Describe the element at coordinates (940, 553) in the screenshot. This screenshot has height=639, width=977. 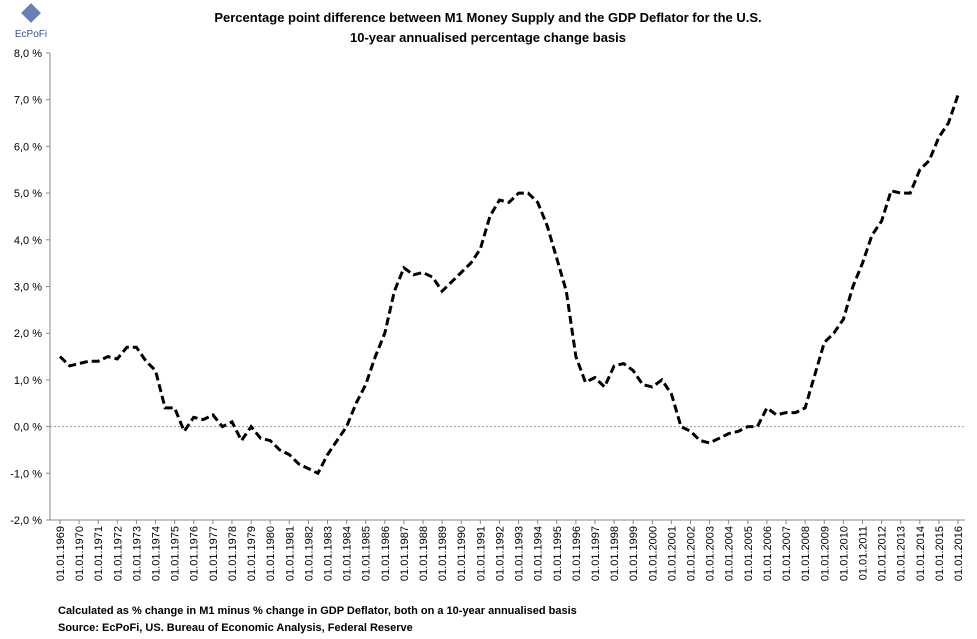
I see `x-tick-label: 01.01.2015` at that location.